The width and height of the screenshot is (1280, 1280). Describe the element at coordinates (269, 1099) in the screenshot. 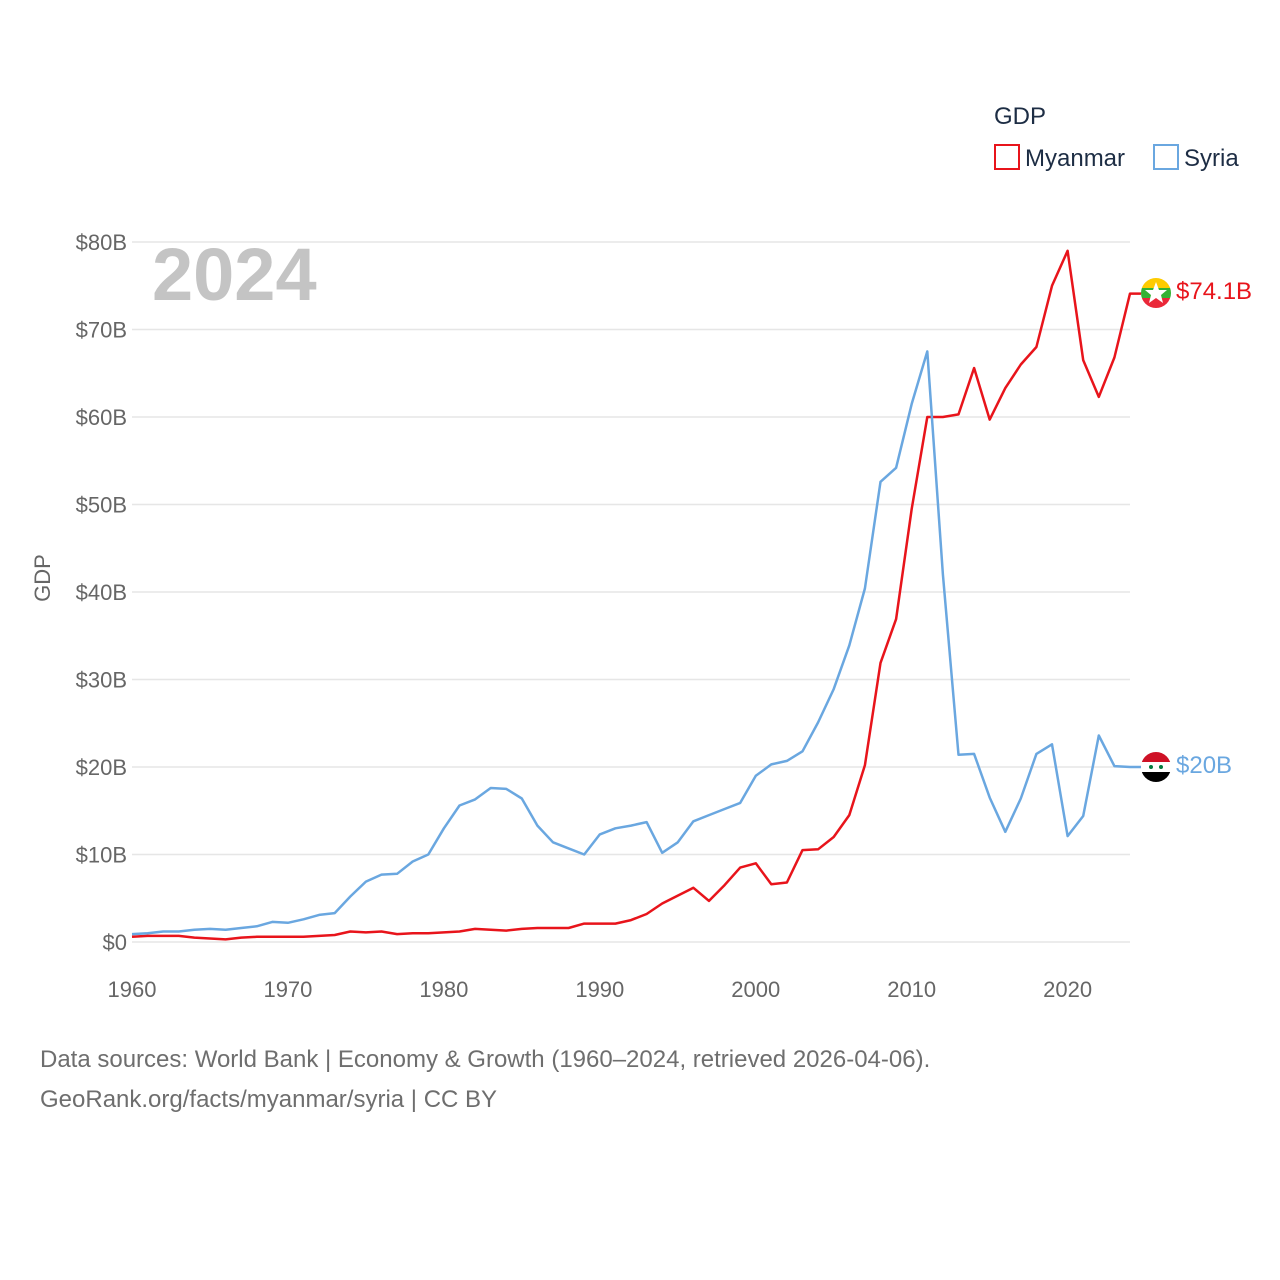

I see `source-link-text: GeoRank.org/facts/myanmar/syria | CC BY` at that location.